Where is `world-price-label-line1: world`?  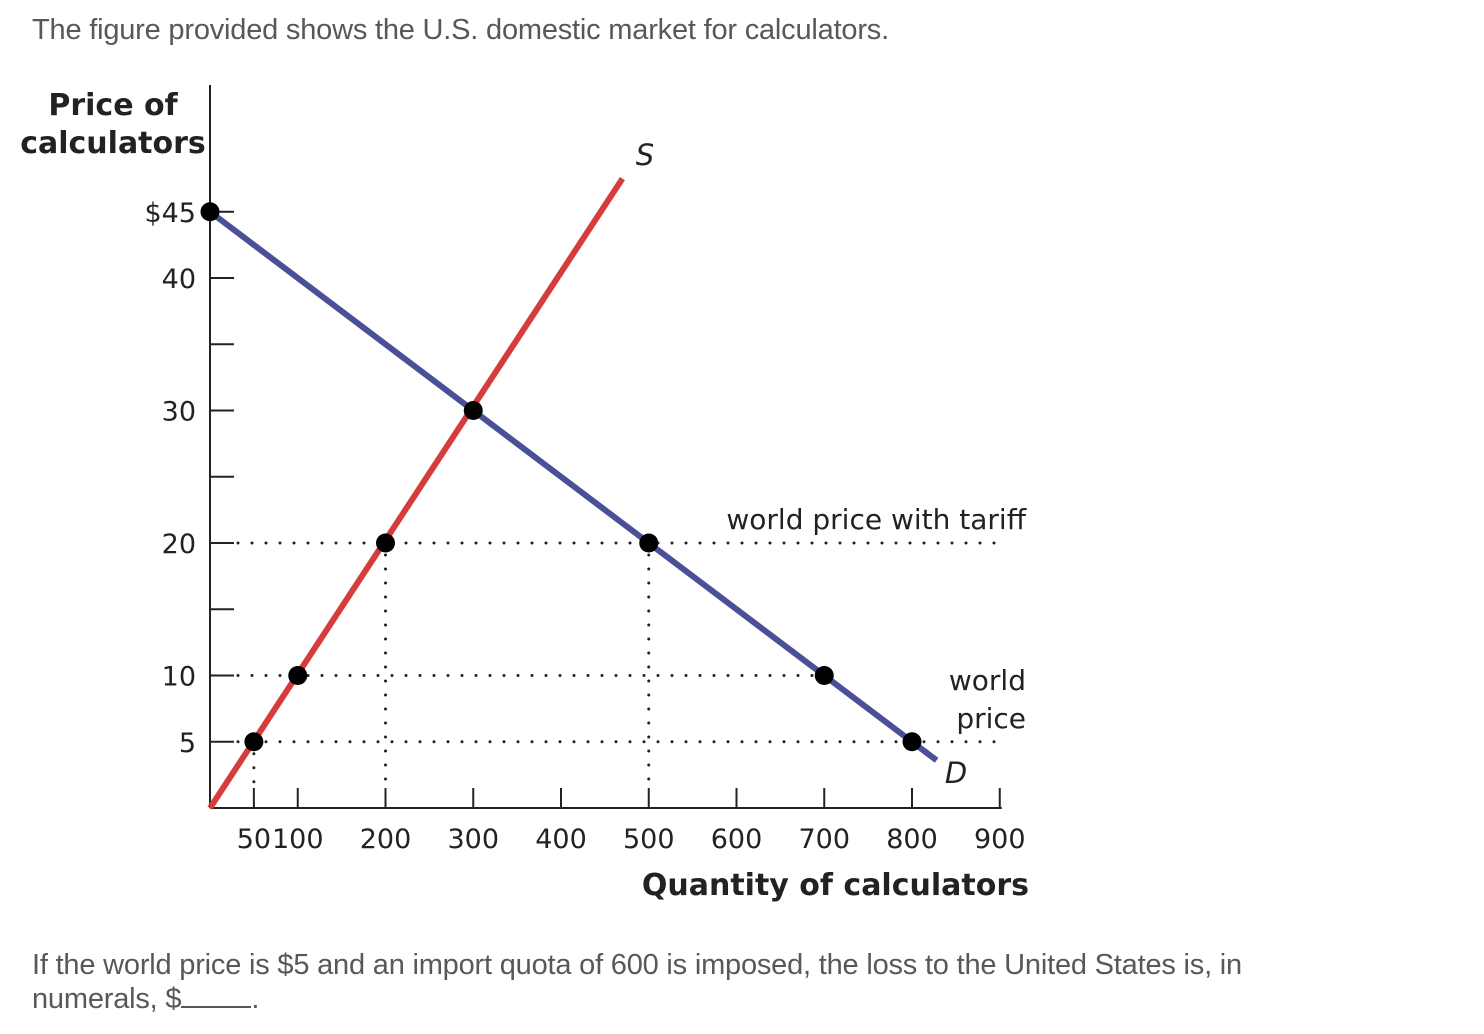
world-price-label-line1: world is located at coordinates (987, 680).